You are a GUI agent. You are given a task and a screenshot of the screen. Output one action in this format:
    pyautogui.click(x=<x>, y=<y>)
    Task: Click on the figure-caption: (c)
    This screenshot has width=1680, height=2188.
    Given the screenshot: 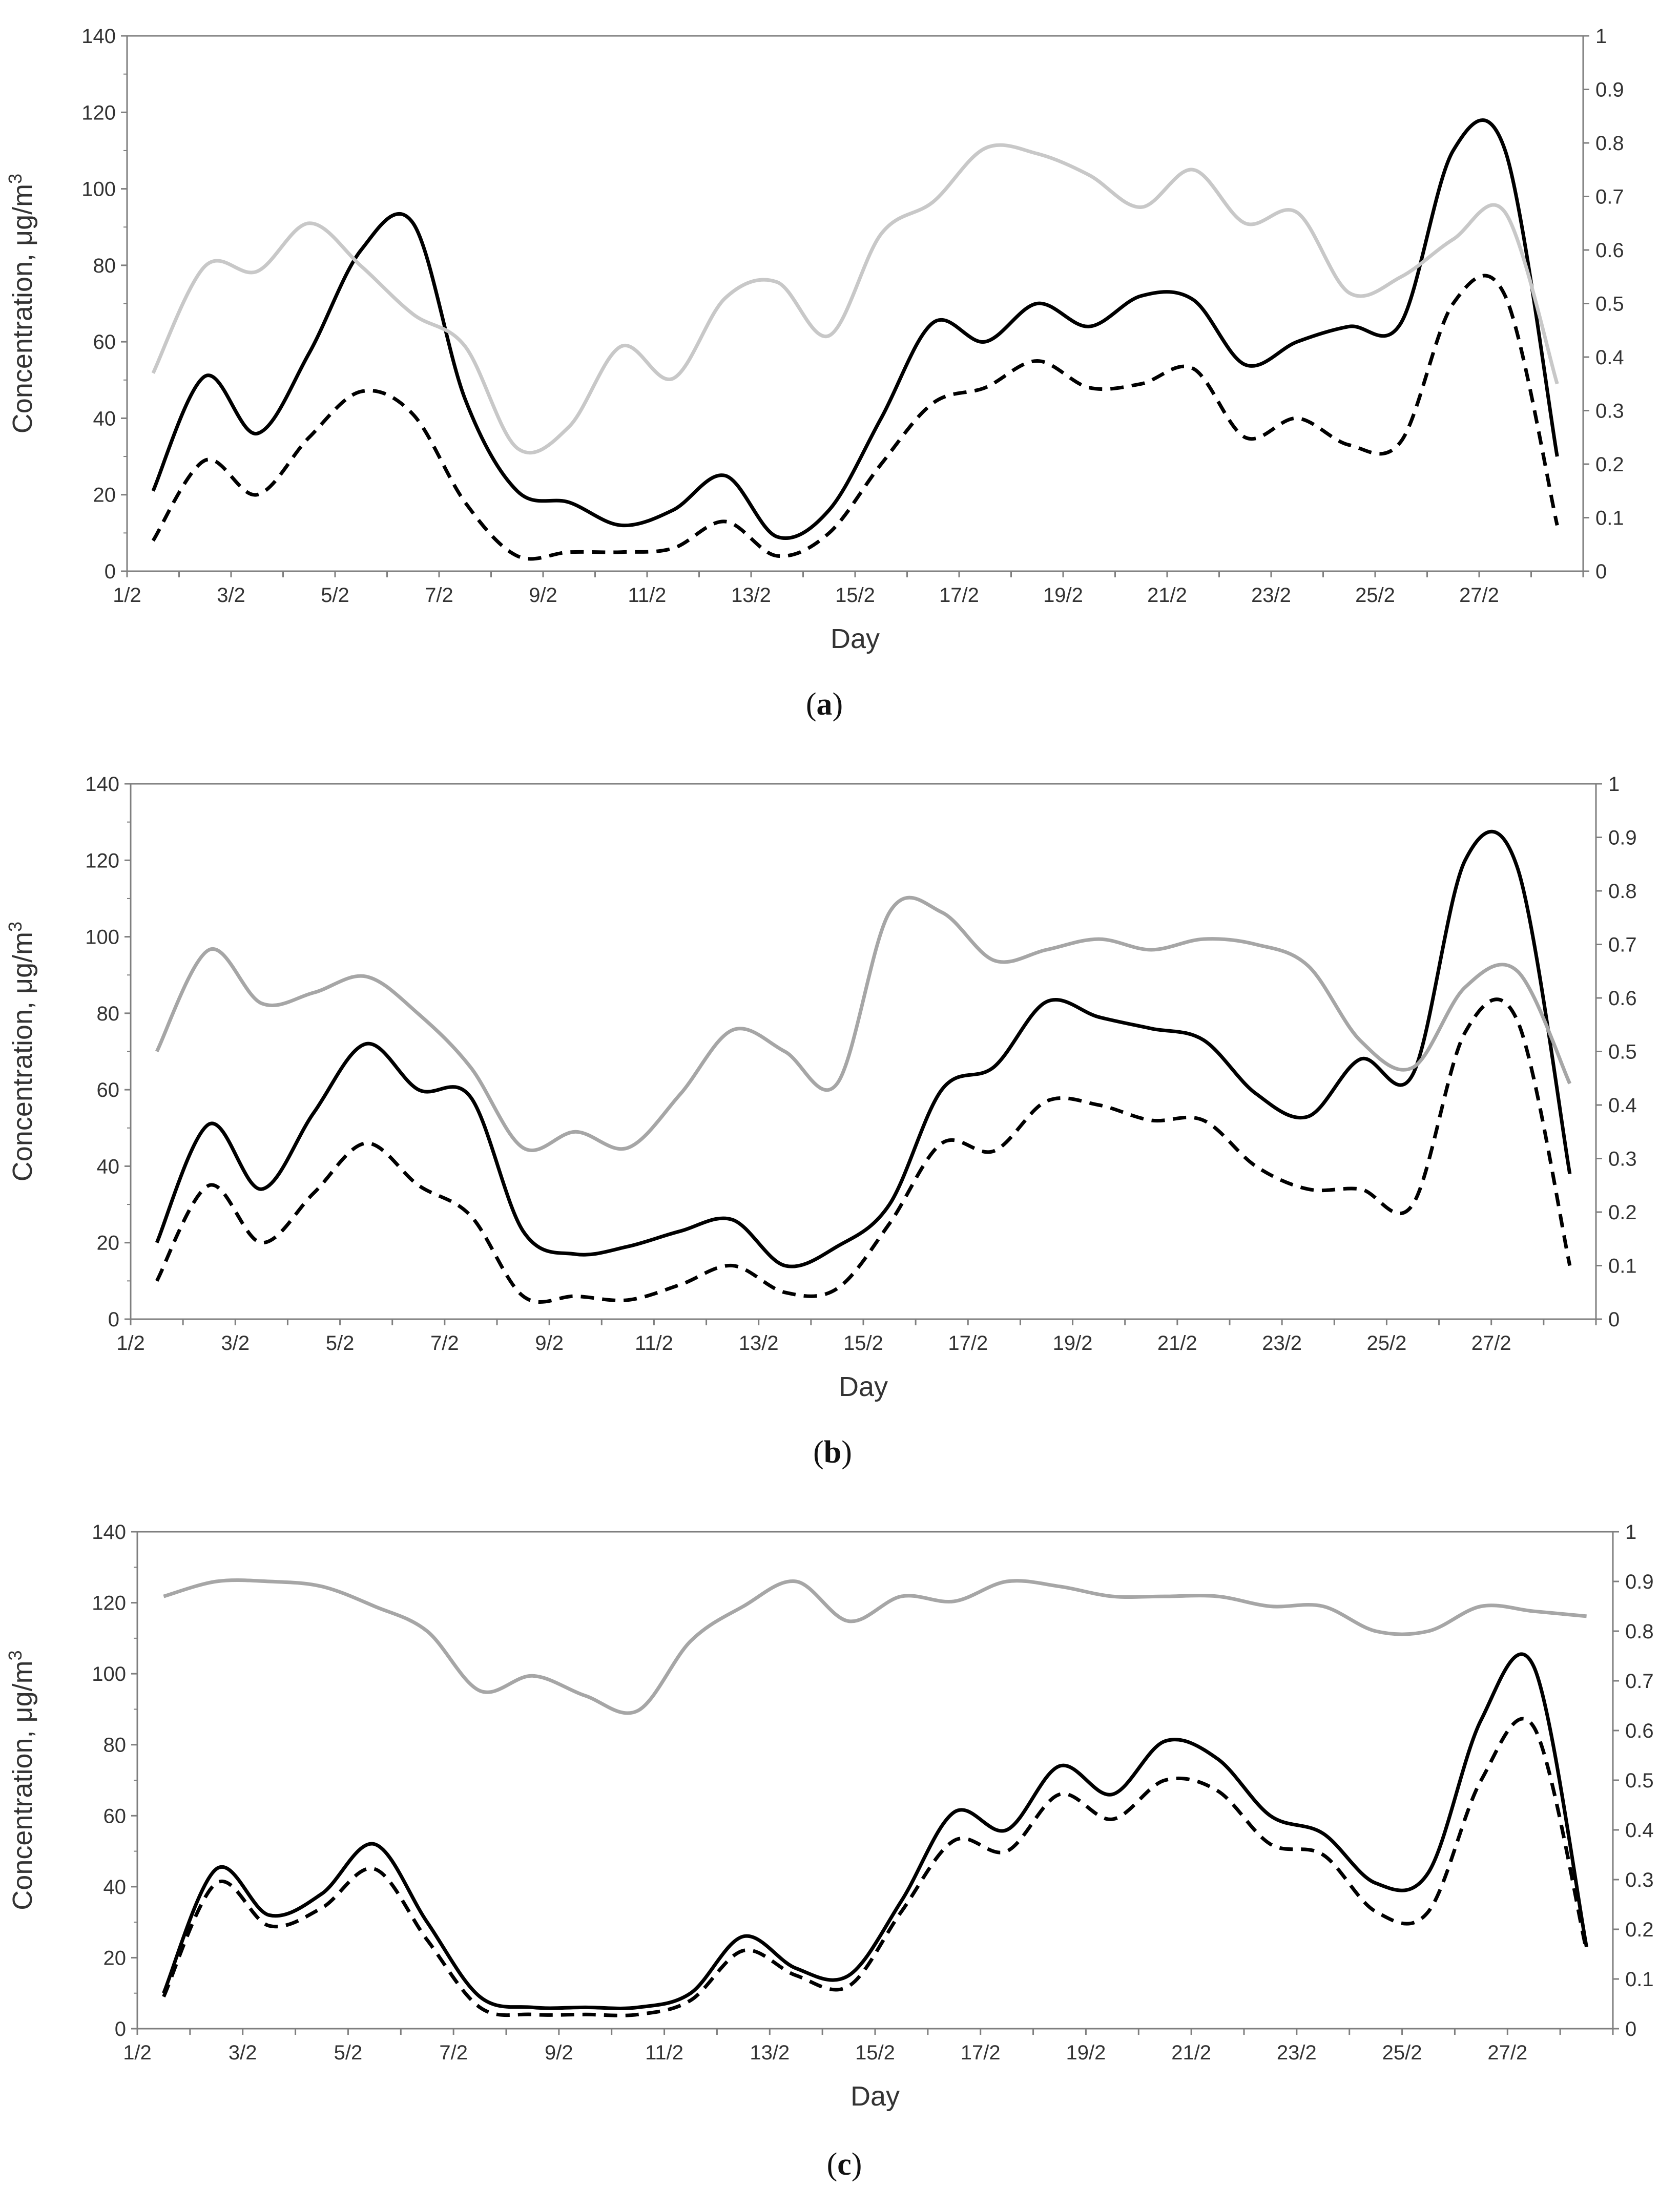 What is the action you would take?
    pyautogui.click(x=844, y=2164)
    